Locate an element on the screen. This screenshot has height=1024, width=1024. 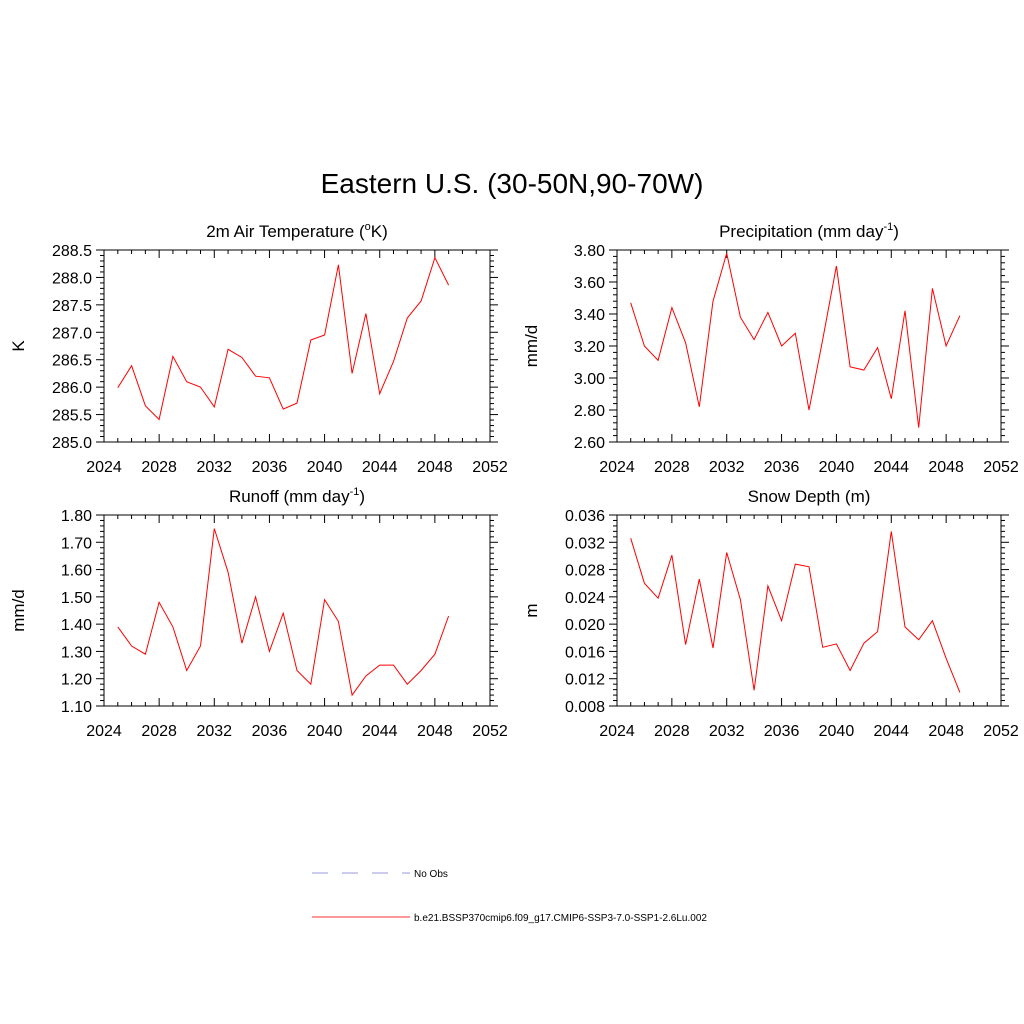
y-tick-label: 288.5 is located at coordinates (72, 251).